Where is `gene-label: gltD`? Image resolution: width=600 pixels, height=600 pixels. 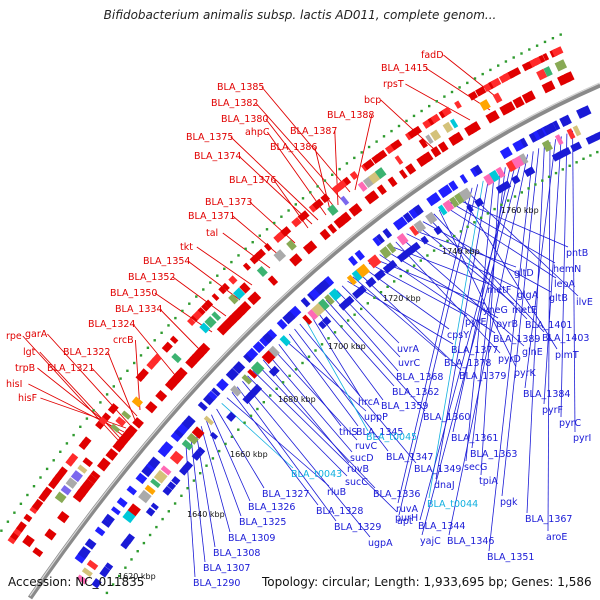 gene-label: gltD is located at coordinates (524, 273).